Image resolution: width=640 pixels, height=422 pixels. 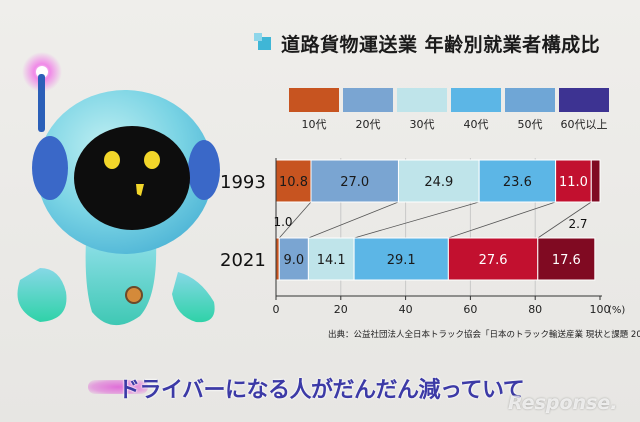 I want to click on title-bullet-icon, so click(x=262, y=41).